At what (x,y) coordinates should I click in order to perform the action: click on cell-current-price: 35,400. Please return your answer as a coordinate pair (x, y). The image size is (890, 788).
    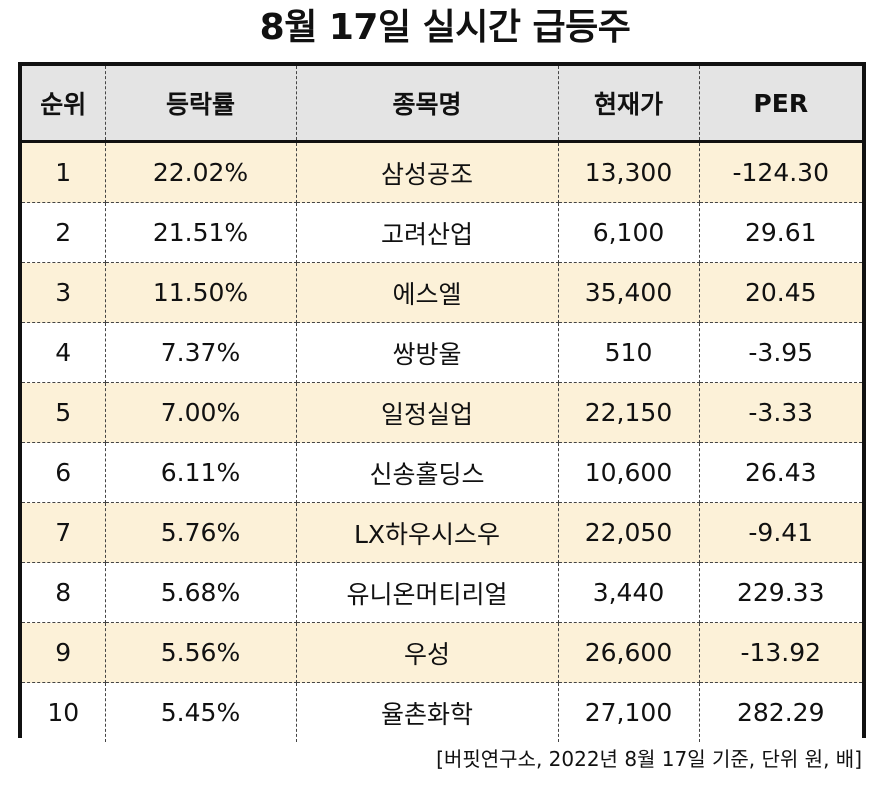
    Looking at the image, I should click on (629, 292).